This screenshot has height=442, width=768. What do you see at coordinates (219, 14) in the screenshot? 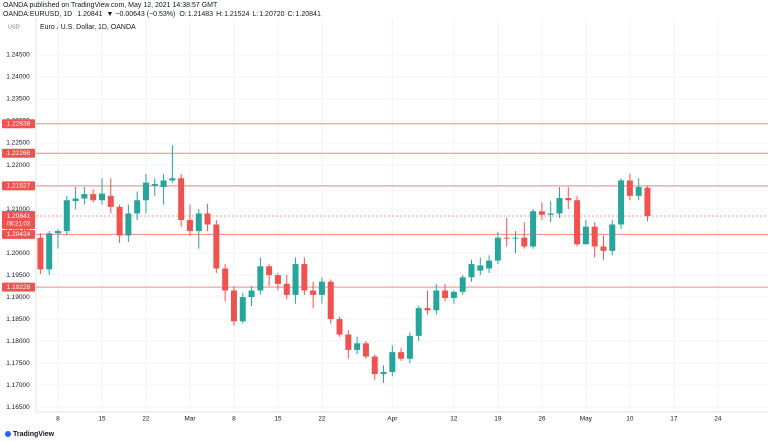
I see `ohlc-label: H:` at bounding box center [219, 14].